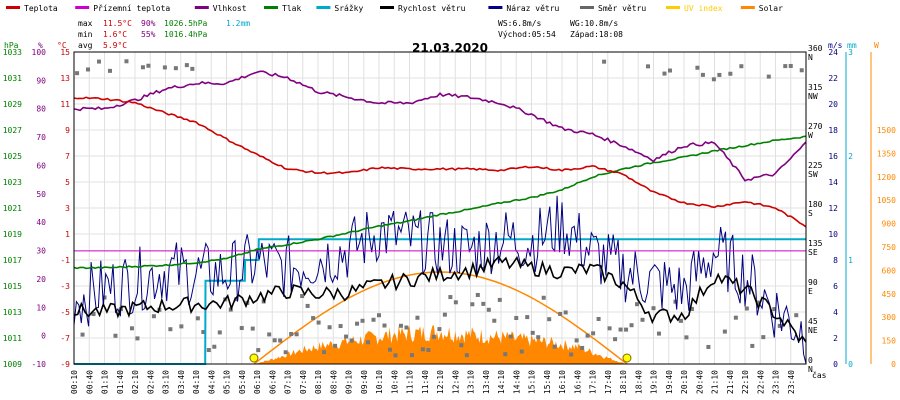  Describe the element at coordinates (455, 382) in the screenshot. I see `x-tick-25: 12:40` at that location.